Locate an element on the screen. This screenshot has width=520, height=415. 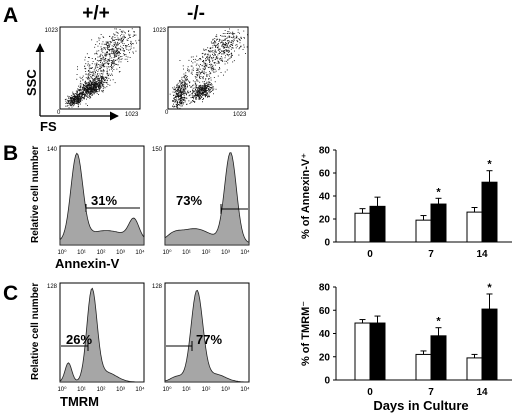
tmrm-ko-xticks: 10⁰ 10¹ 10² 10³ 10⁴ is located at coordinates (206, 389).